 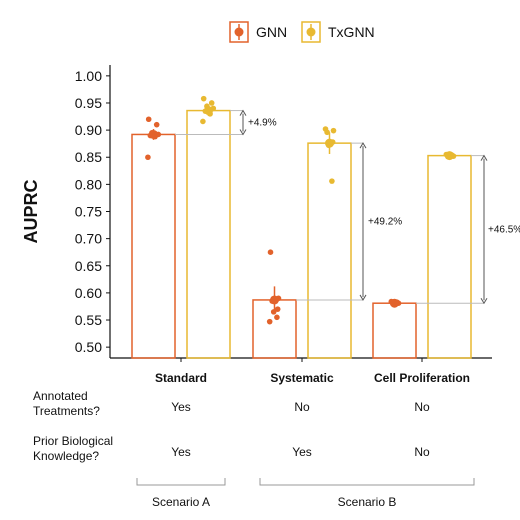 What do you see at coordinates (88, 347) in the screenshot?
I see `y-tick-label: 0.50` at bounding box center [88, 347].